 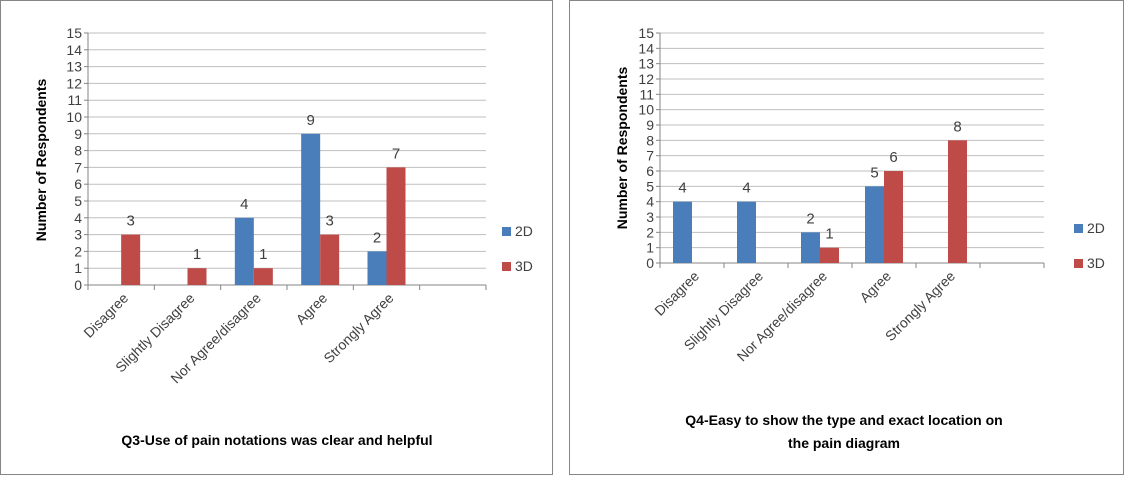 I want to click on chart-0-ytick-label: 6, so click(x=78, y=184).